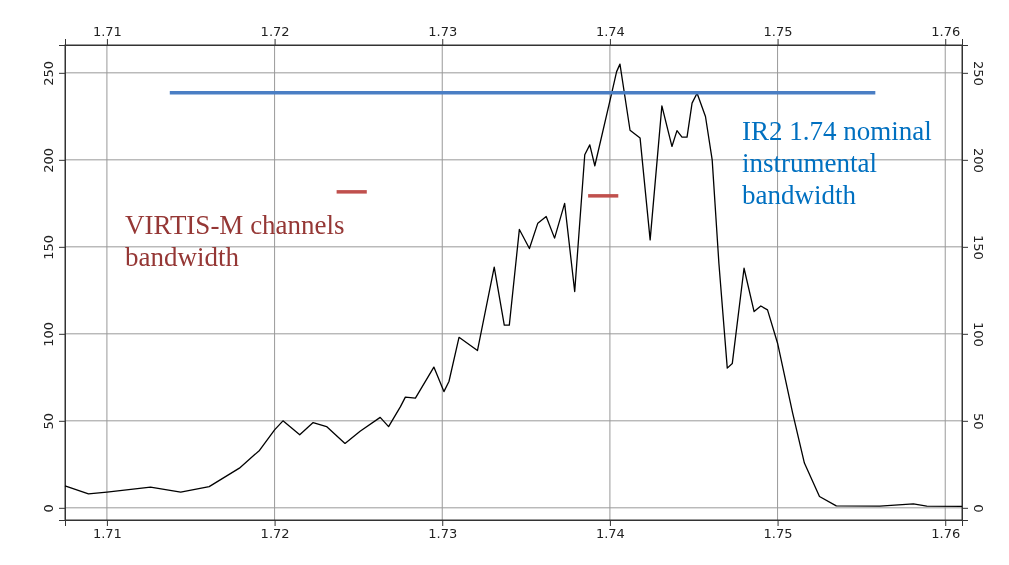 Image resolution: width=1009 pixels, height=565 pixels. Describe the element at coordinates (610, 534) in the screenshot. I see `x-tick-label: 1.74` at that location.